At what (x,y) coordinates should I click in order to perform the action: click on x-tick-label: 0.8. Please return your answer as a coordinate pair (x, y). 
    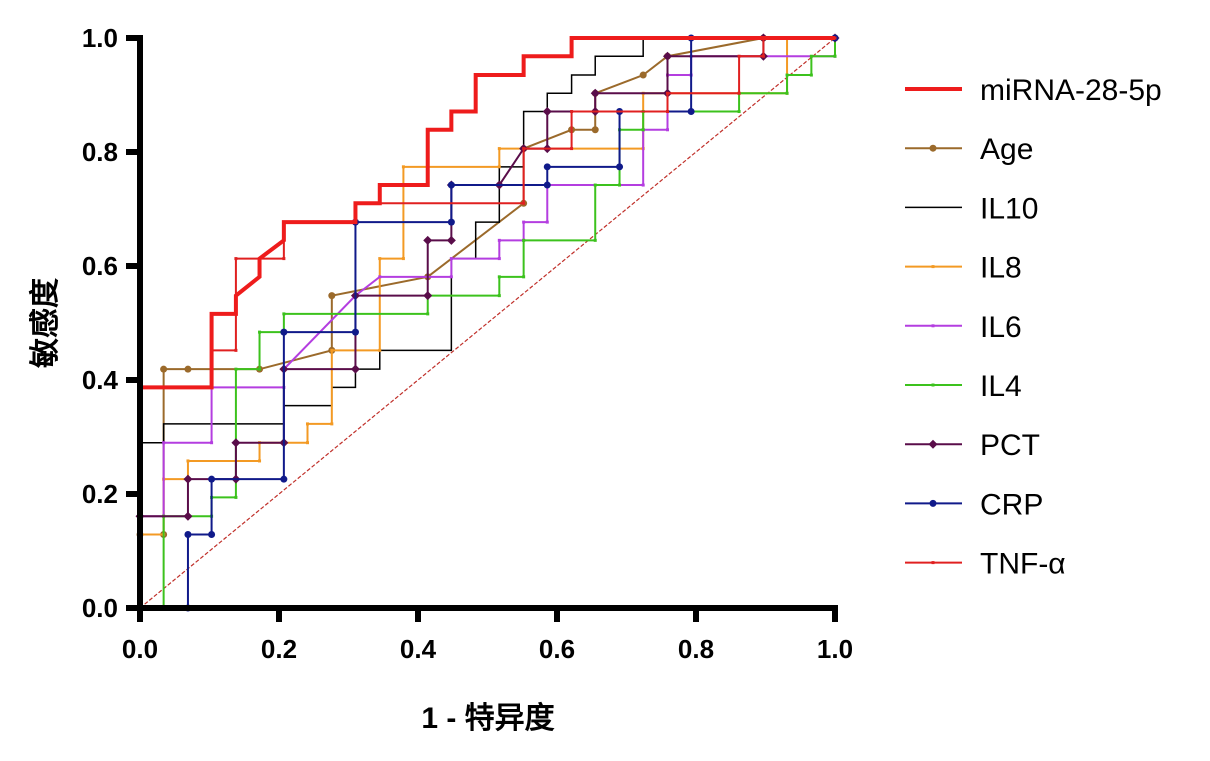
    Looking at the image, I should click on (696, 649).